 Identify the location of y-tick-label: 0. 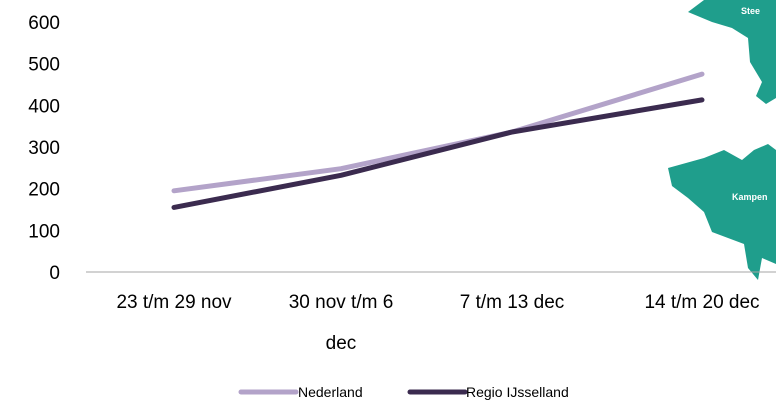
(54, 273).